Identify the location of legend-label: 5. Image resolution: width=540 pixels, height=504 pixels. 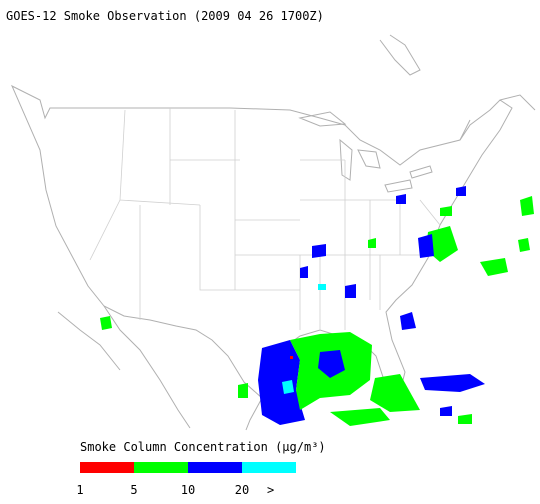
(133, 490).